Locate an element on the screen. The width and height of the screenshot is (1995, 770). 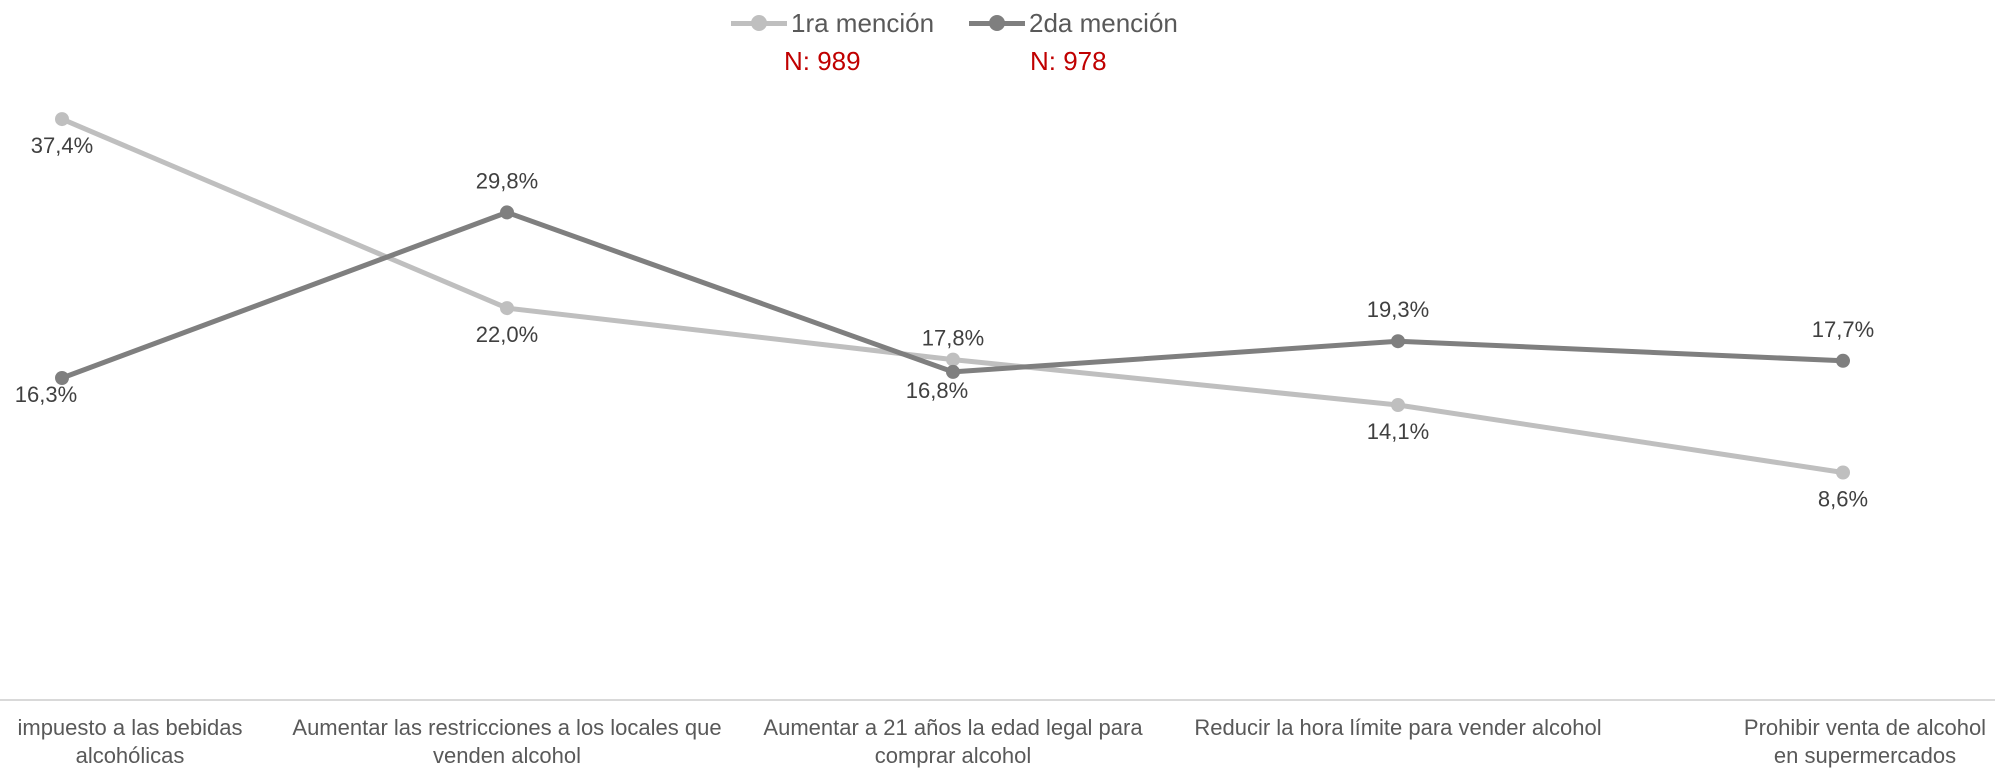
series2-sample-size: N: 978 is located at coordinates (1068, 61).